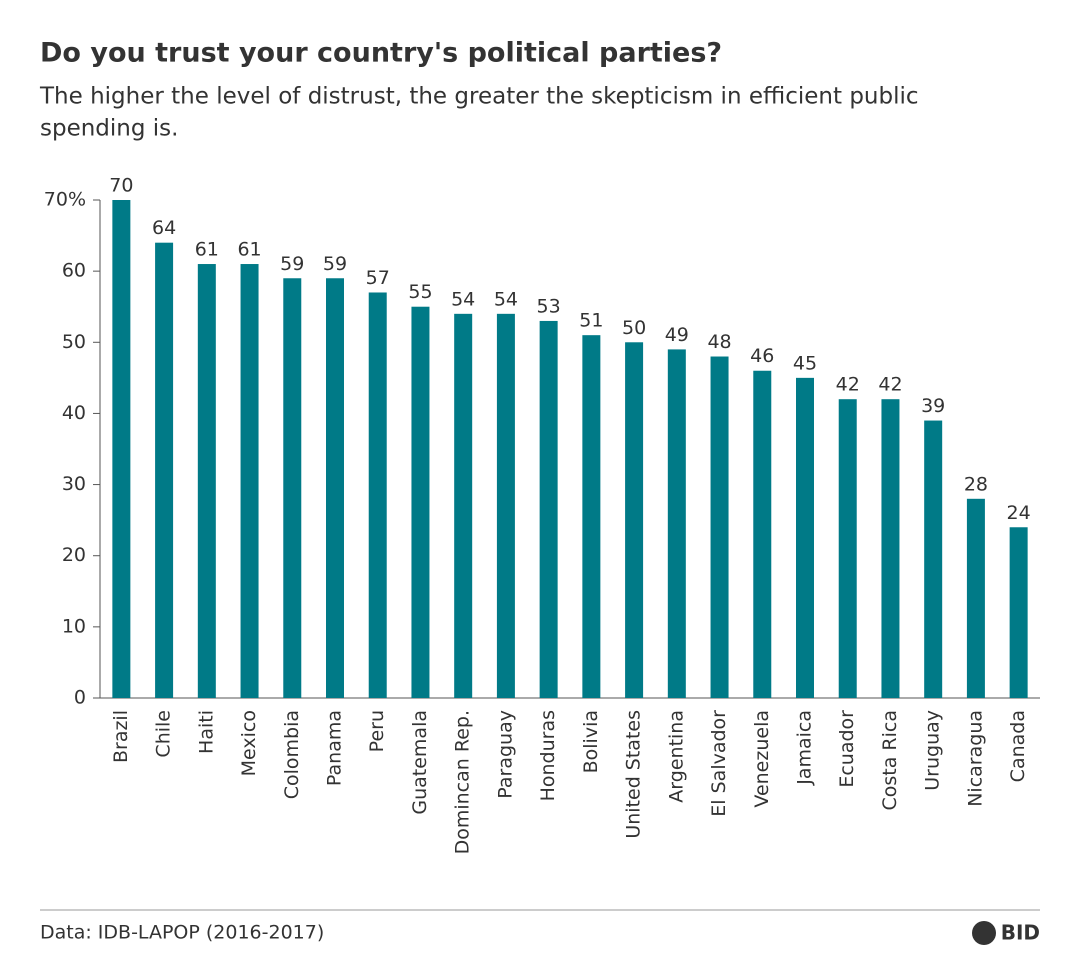 Image resolution: width=1080 pixels, height=960 pixels. Describe the element at coordinates (80, 698) in the screenshot. I see `y-tick-label: 0` at that location.